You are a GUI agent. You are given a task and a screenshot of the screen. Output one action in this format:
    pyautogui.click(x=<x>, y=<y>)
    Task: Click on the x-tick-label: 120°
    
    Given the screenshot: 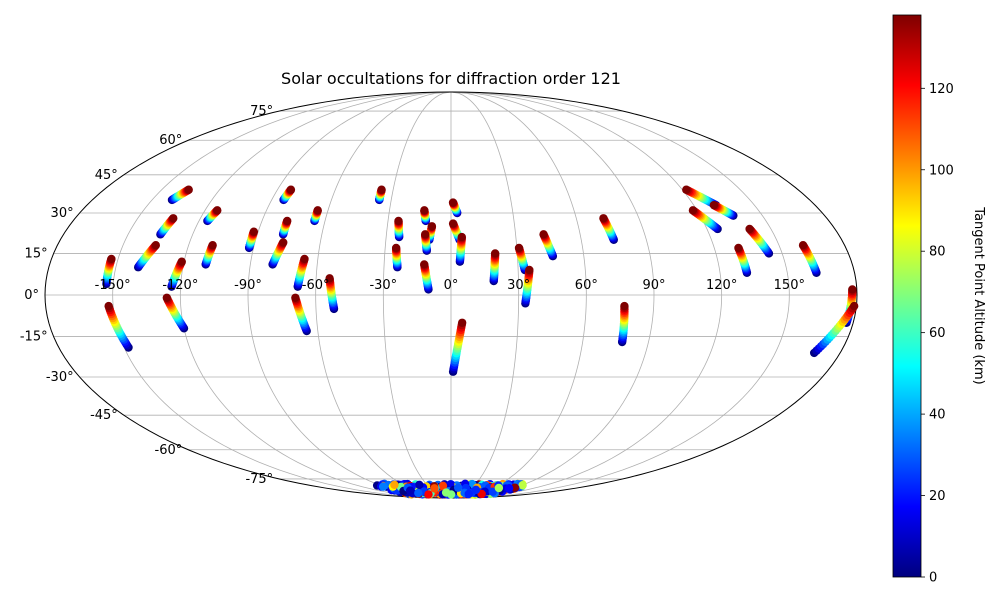 What is the action you would take?
    pyautogui.click(x=721, y=285)
    